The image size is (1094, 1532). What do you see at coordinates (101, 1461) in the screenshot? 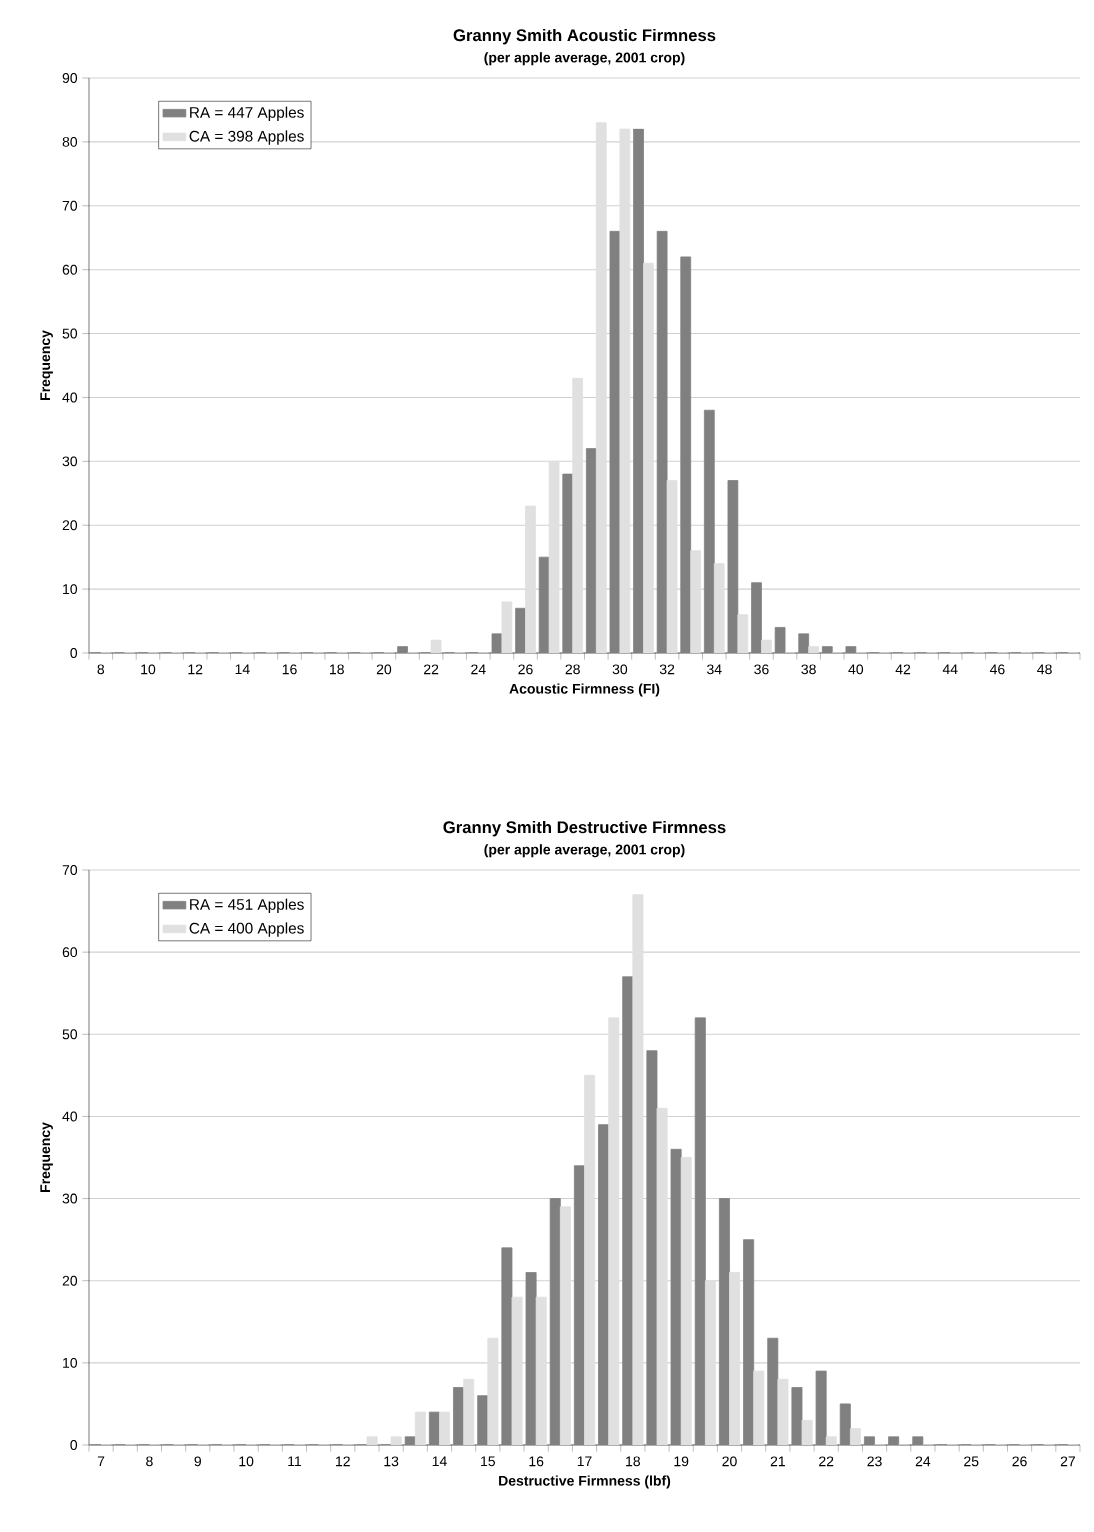
I see `x-tick-label: 7` at bounding box center [101, 1461].